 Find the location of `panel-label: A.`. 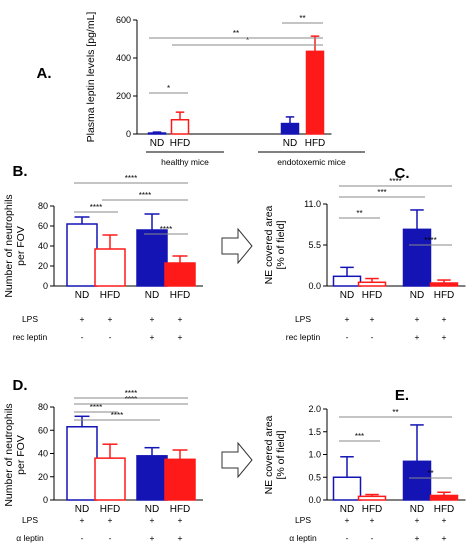

panel-label: A. is located at coordinates (44, 73).